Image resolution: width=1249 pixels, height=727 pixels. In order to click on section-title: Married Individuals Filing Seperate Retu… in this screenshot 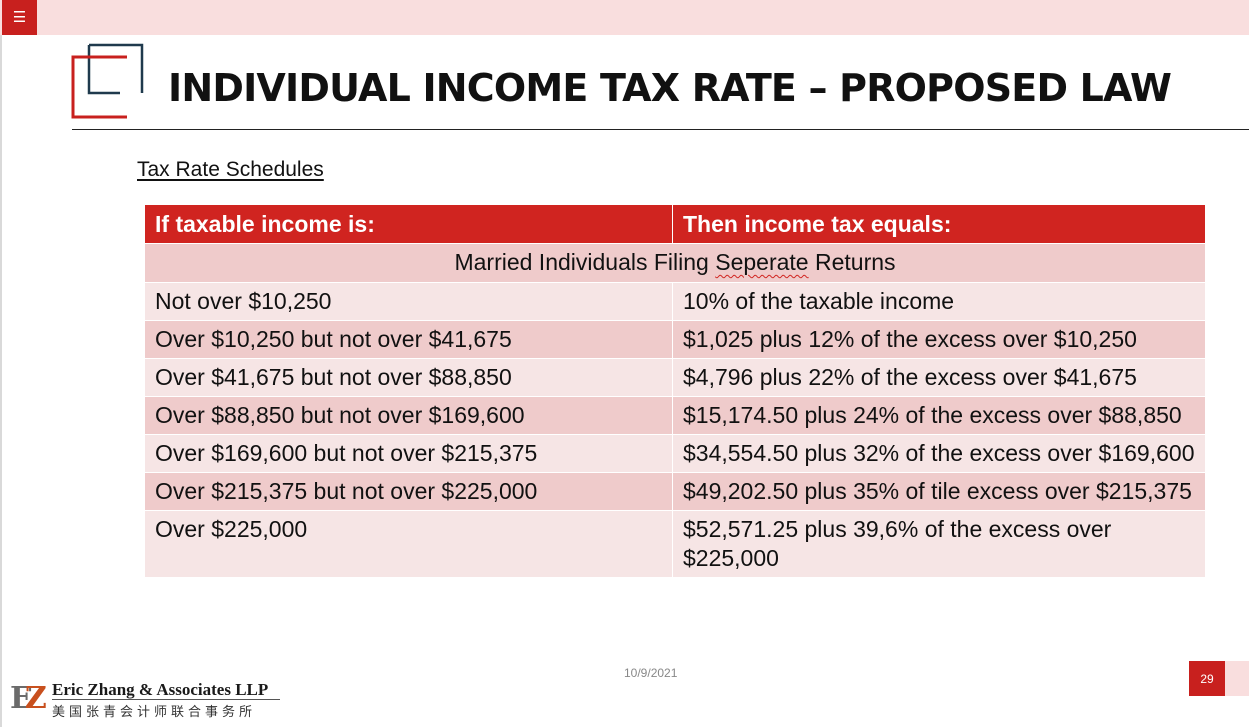, I will do `click(675, 263)`.